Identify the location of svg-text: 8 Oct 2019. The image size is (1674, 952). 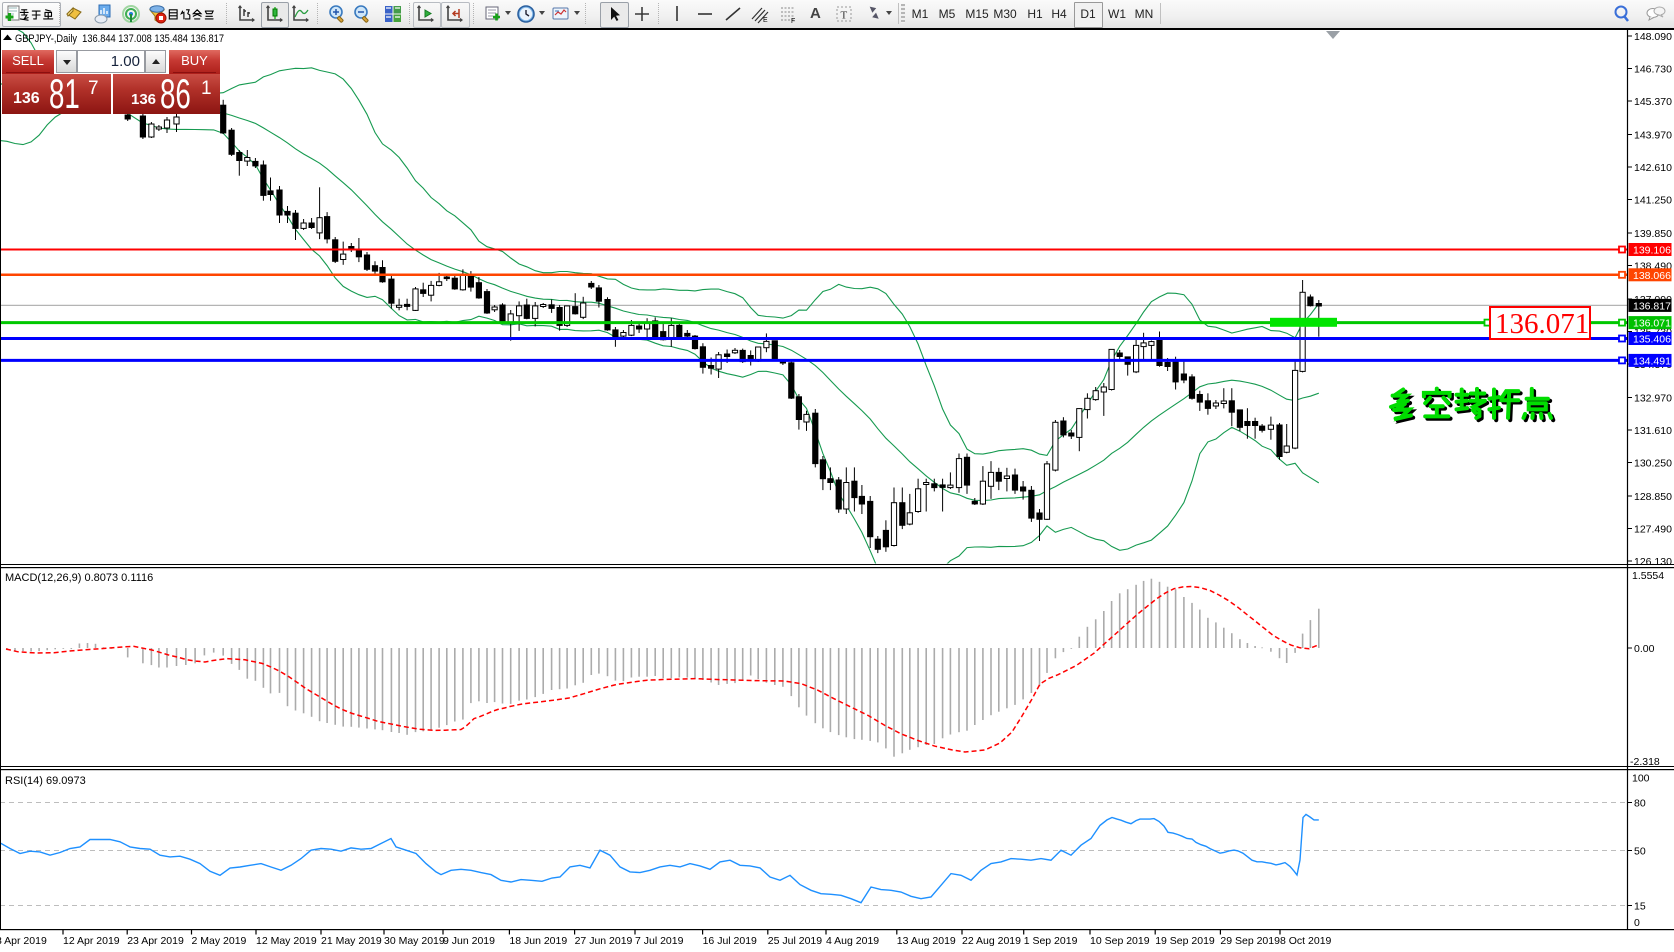
(1306, 941).